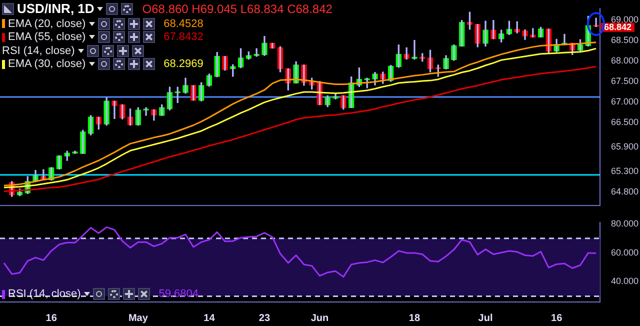 This screenshot has height=326, width=640. Describe the element at coordinates (178, 294) in the screenshot. I see `annotation: 59.6804` at that location.